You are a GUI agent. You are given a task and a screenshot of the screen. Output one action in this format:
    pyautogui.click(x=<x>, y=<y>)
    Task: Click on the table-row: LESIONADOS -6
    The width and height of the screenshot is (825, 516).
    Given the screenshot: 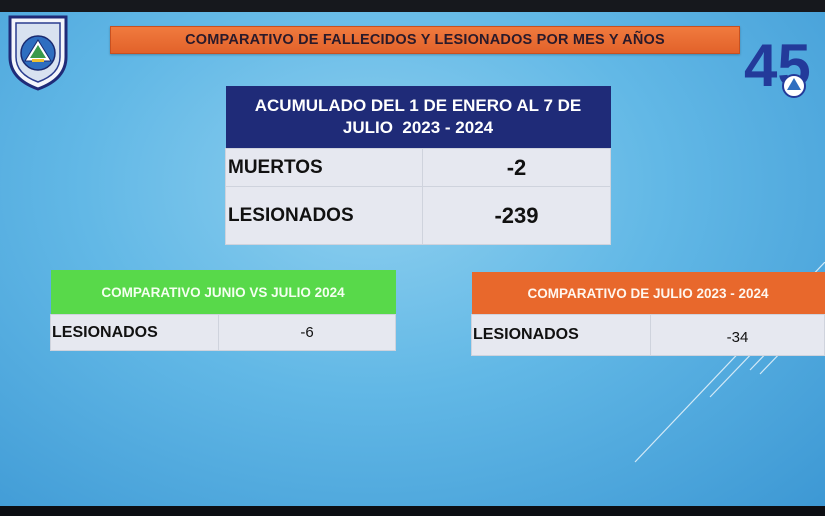 What is the action you would take?
    pyautogui.click(x=223, y=332)
    